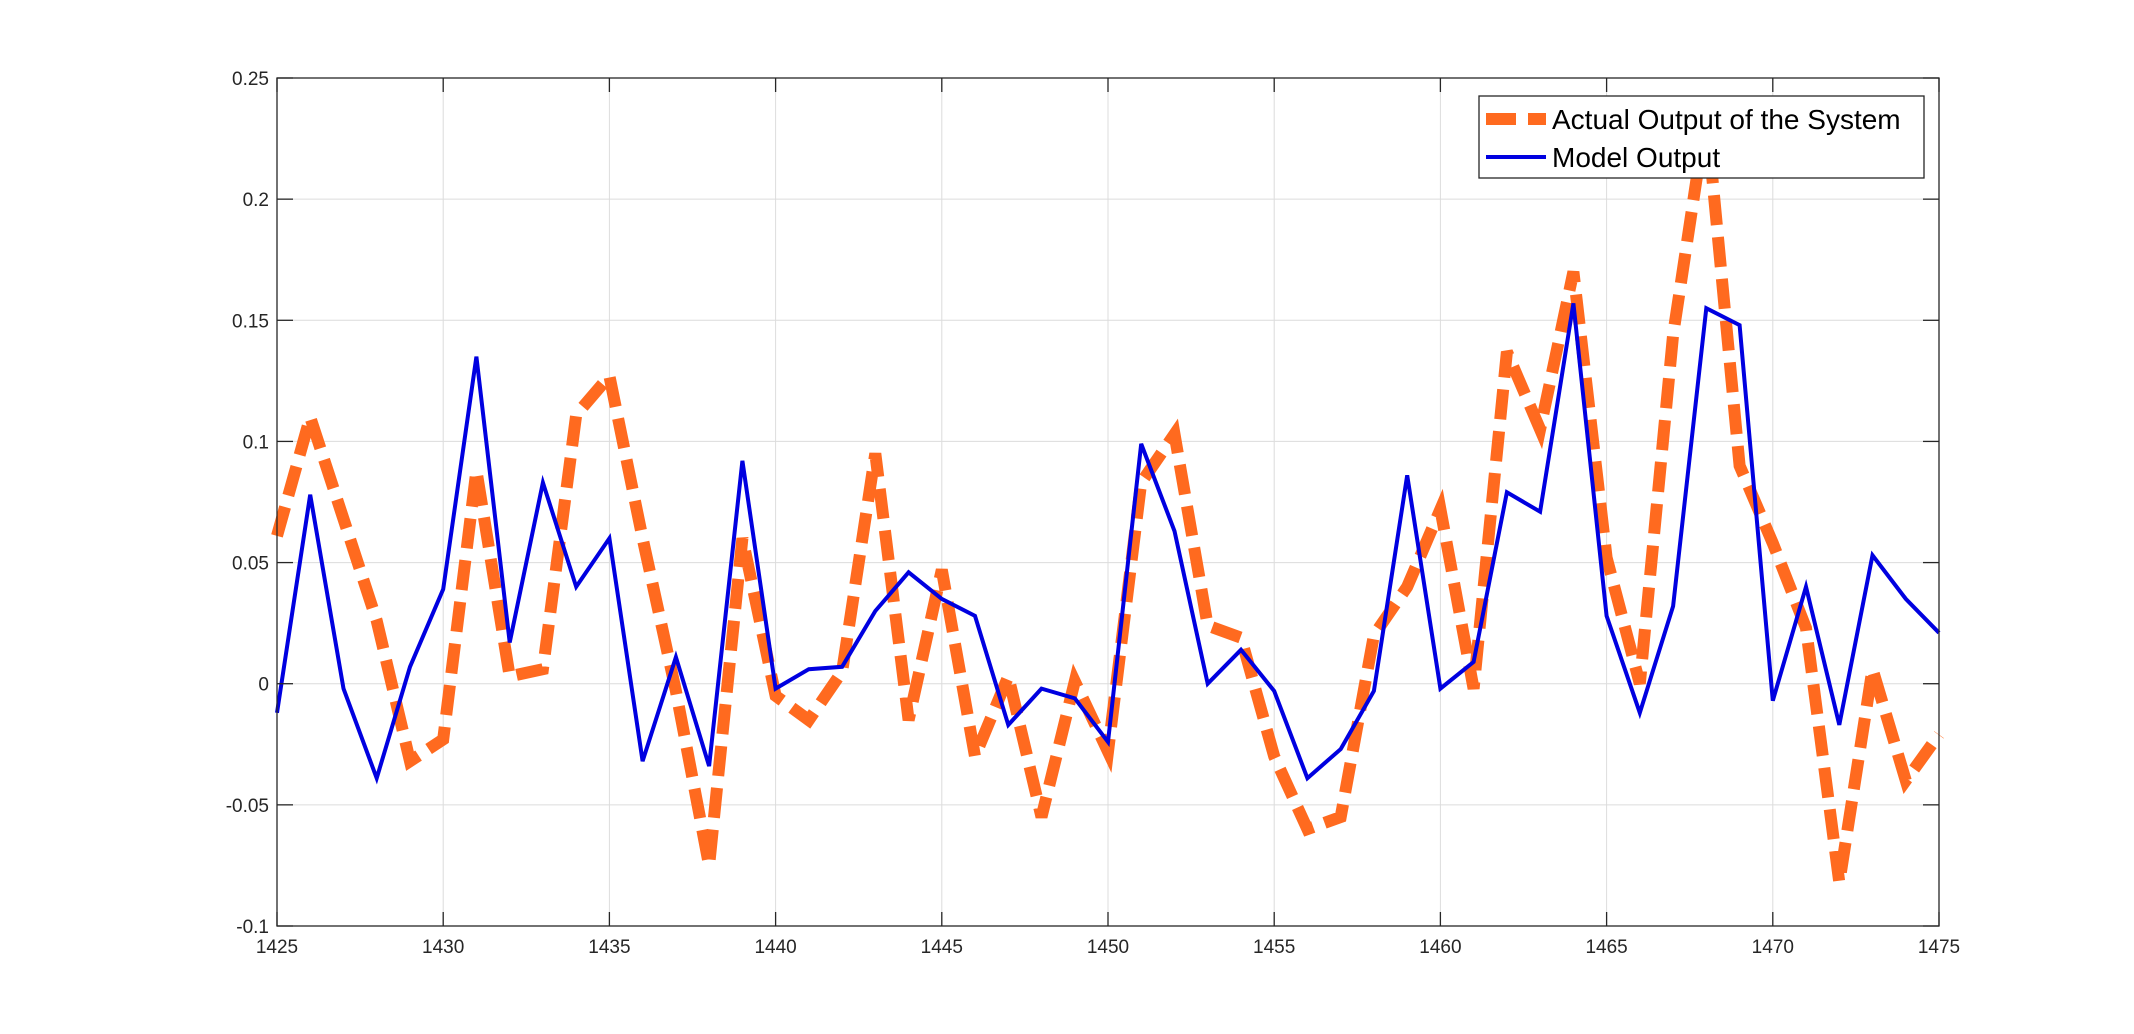 The image size is (2134, 1034). I want to click on y-tick-label: -0.1, so click(252, 927).